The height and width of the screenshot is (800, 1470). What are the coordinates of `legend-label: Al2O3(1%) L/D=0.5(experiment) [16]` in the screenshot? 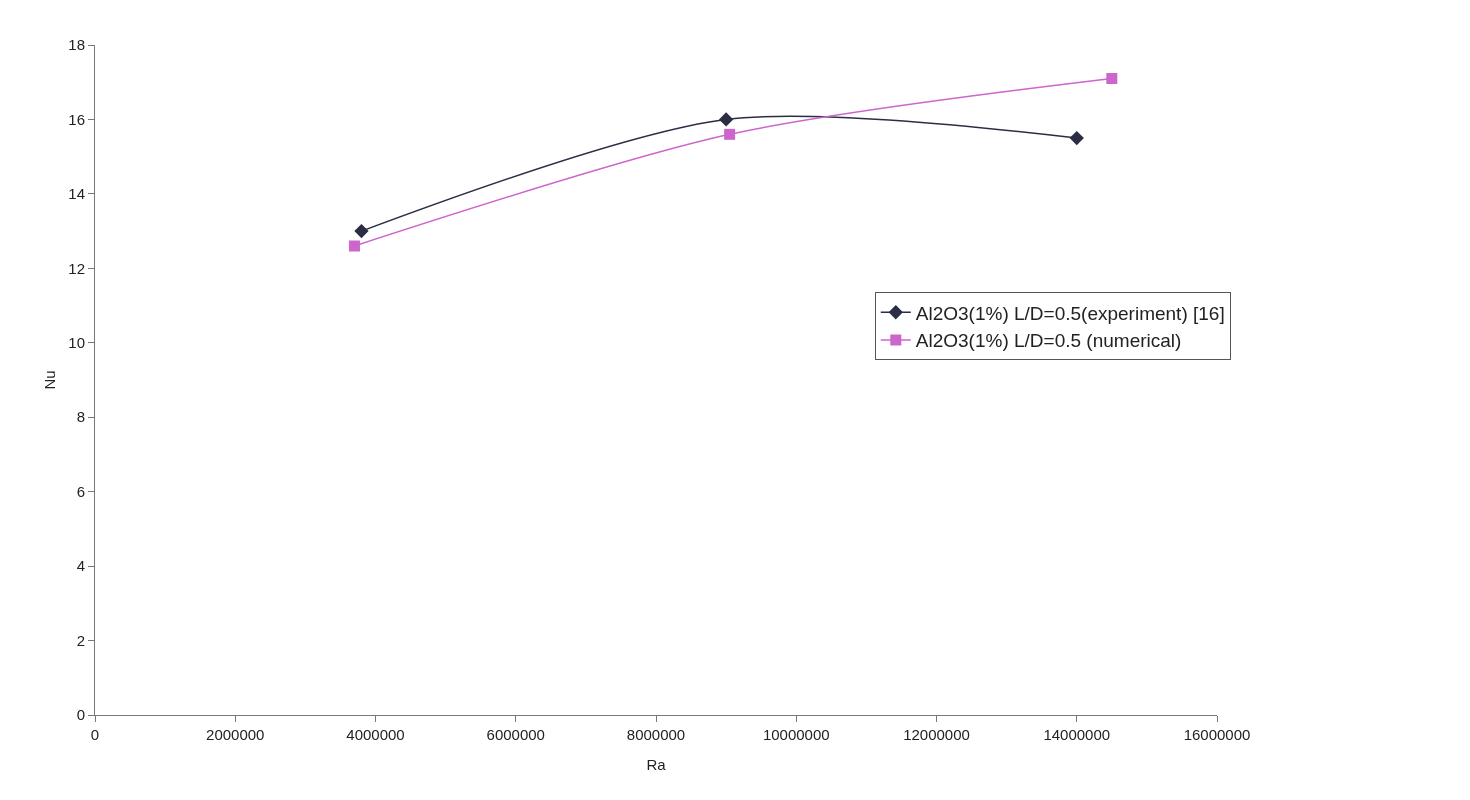 It's located at (1070, 313).